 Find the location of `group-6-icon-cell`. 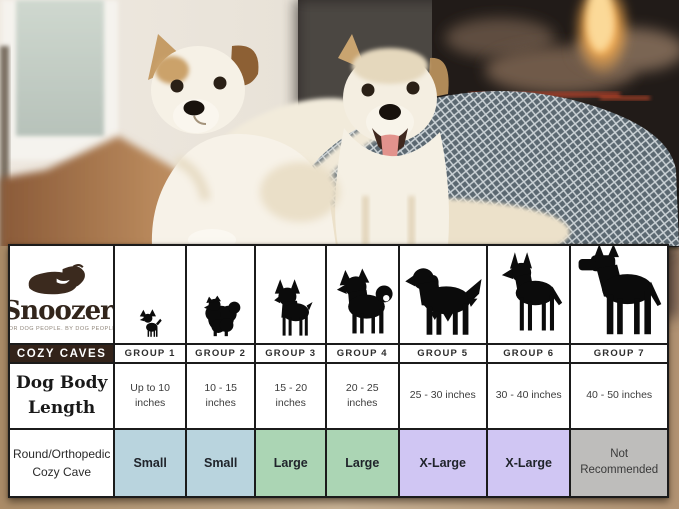

group-6-icon-cell is located at coordinates (527, 294).